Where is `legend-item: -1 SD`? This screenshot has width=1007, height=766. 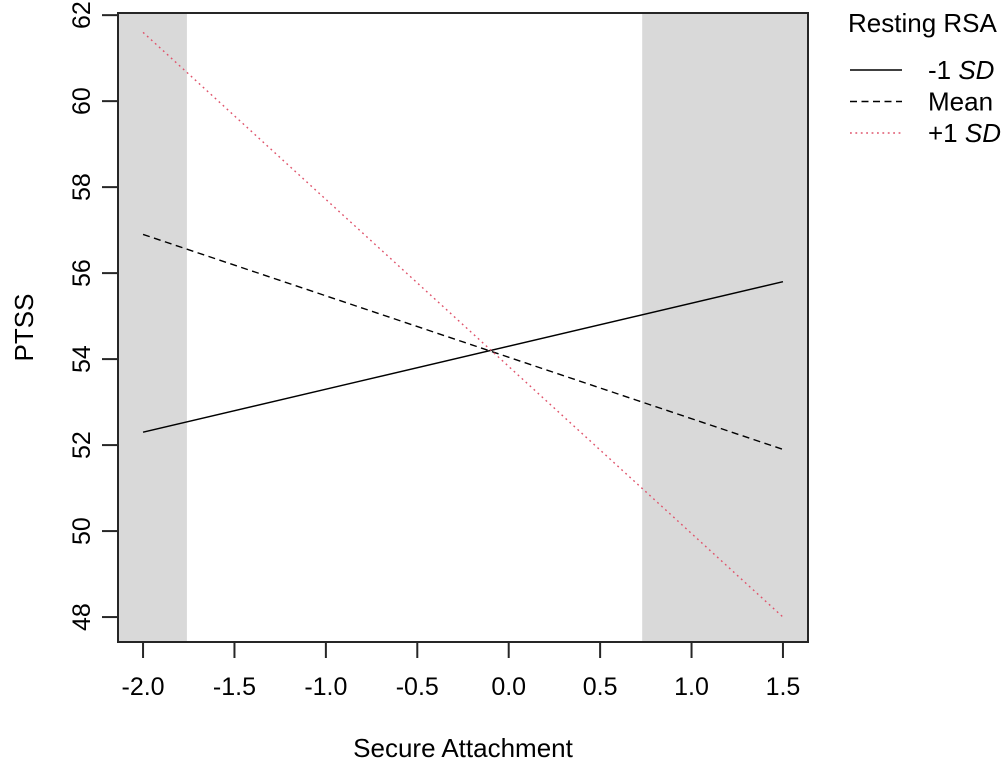
legend-item: -1 SD is located at coordinates (922, 70).